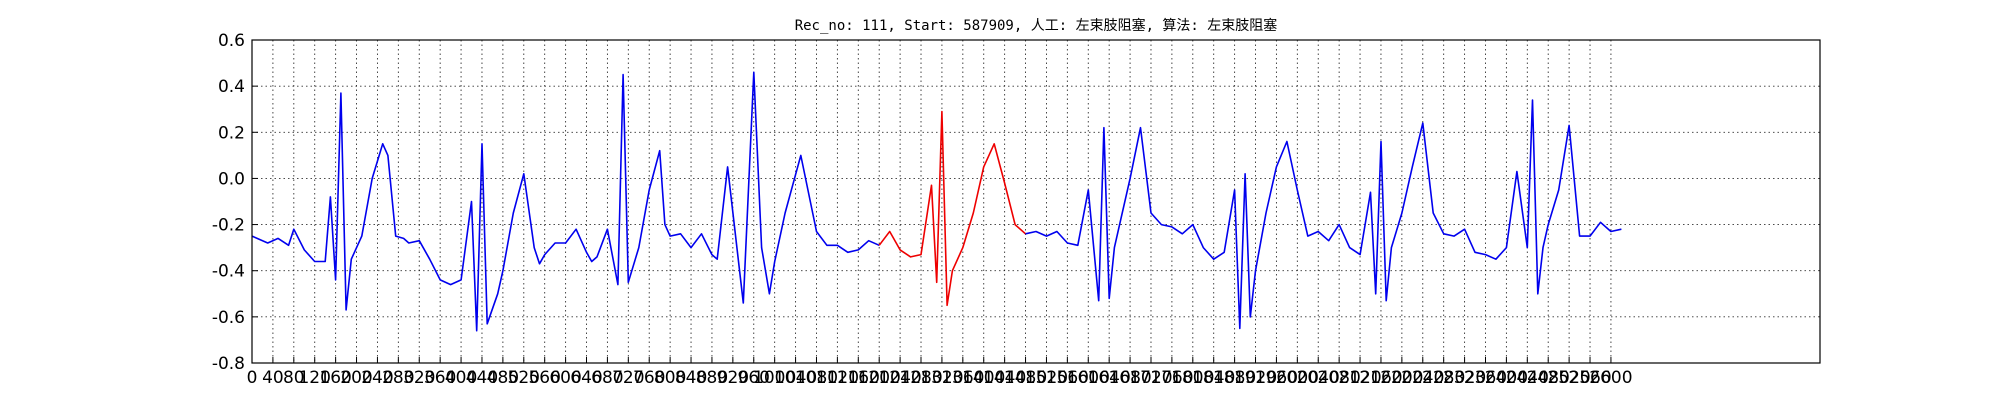  What do you see at coordinates (607, 378) in the screenshot?
I see `x-tick-label: 680` at bounding box center [607, 378].